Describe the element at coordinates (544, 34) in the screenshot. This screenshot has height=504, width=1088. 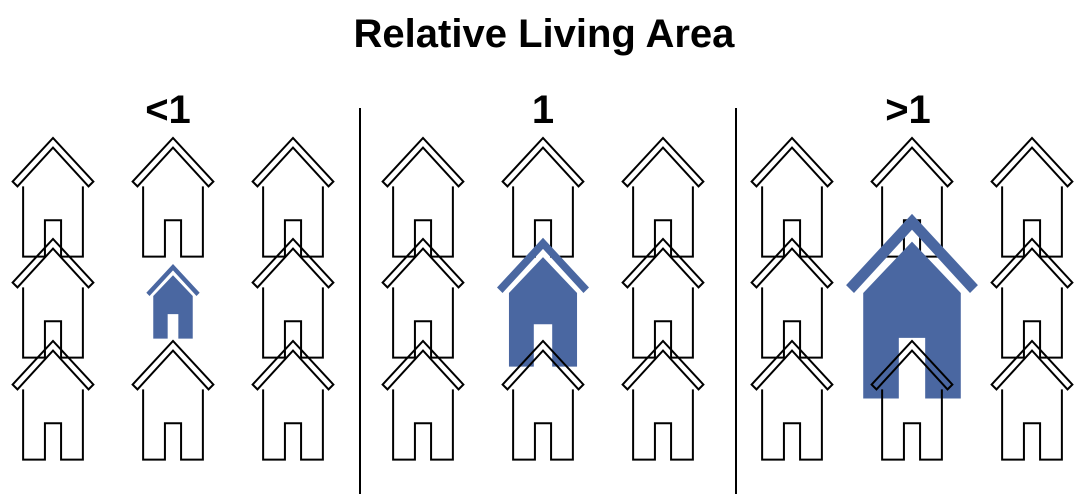
I see `diagram-title: Relative Living Area` at that location.